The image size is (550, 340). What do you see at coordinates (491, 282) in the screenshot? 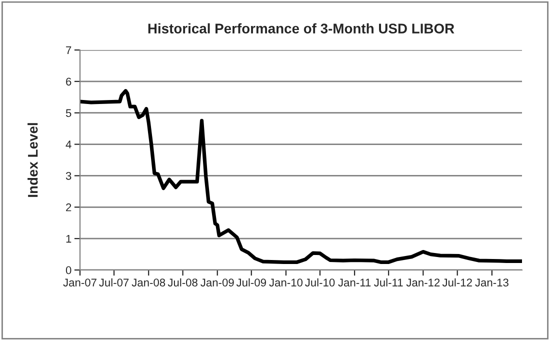
I see `x-tick-label: Jan-13` at bounding box center [491, 282].